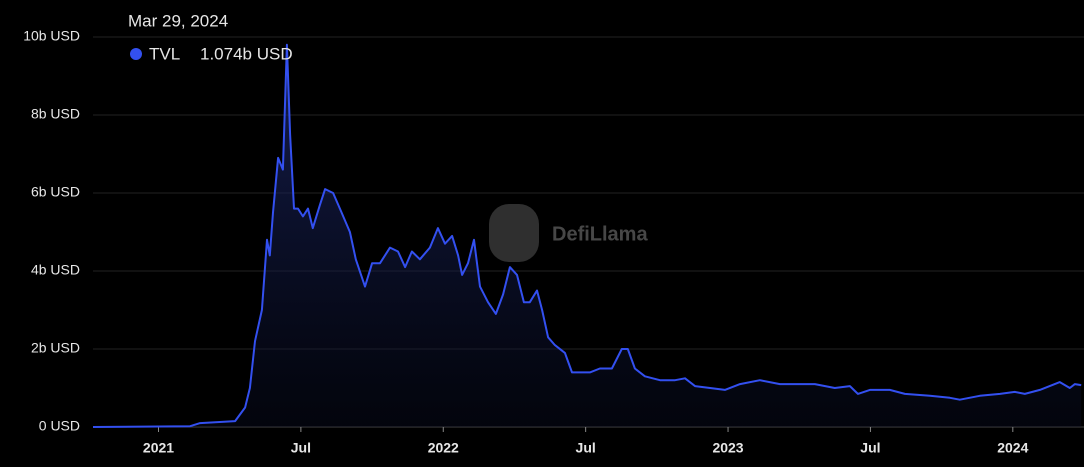  Describe the element at coordinates (1012, 448) in the screenshot. I see `x-tick-label: 2024` at that location.